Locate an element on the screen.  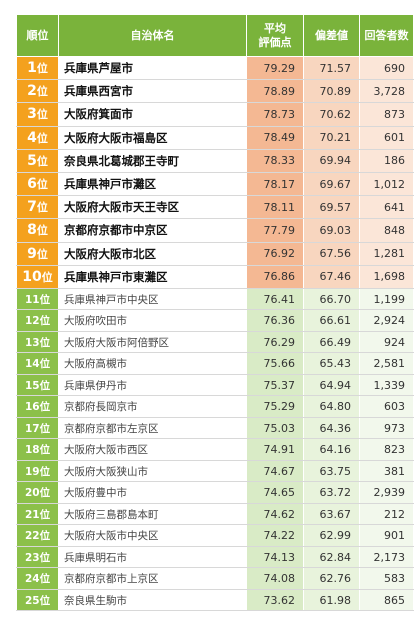
respondent-count: 583 is located at coordinates (386, 578).